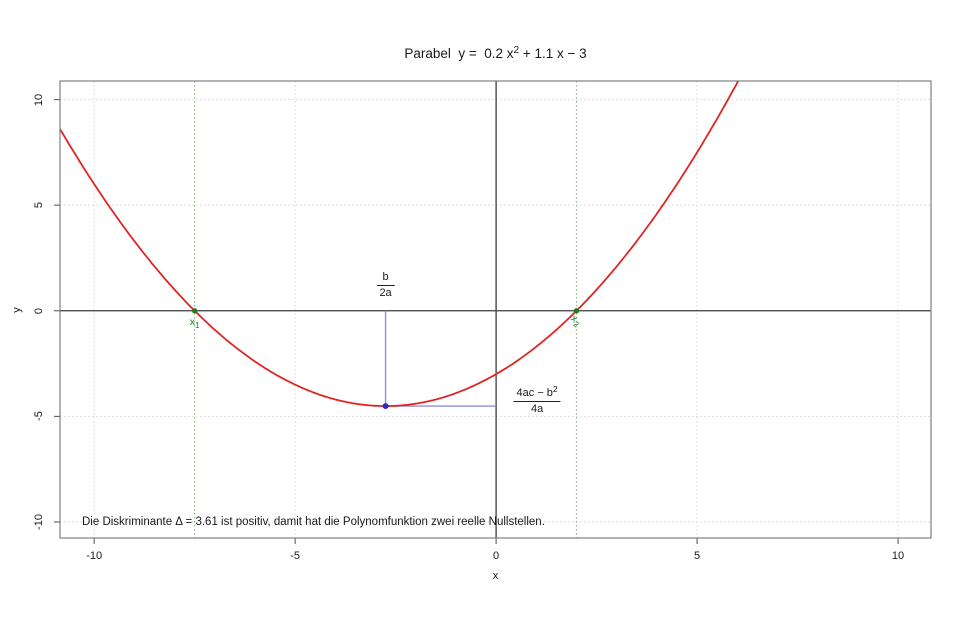  Describe the element at coordinates (495, 576) in the screenshot. I see `x-axis-title: x` at that location.